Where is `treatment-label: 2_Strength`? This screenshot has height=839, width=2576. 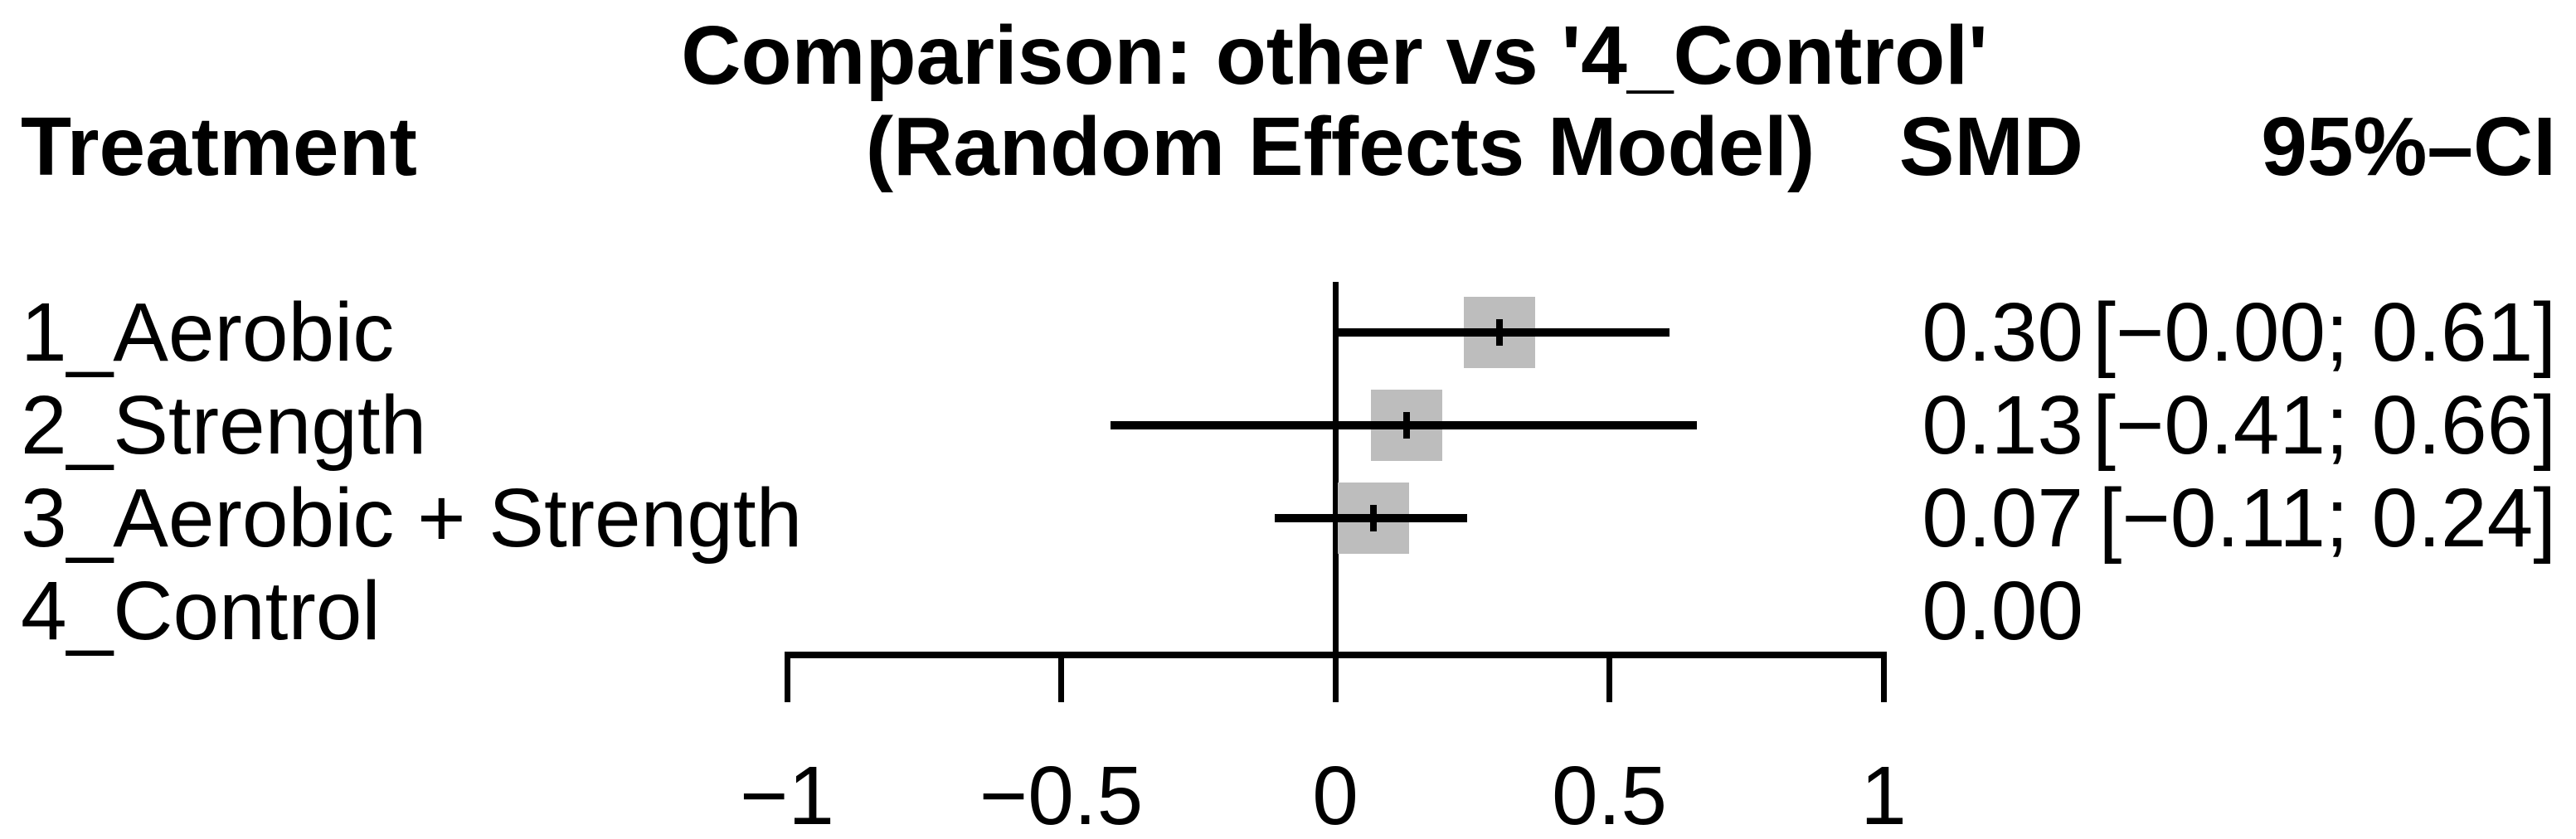 treatment-label: 2_Strength is located at coordinates (224, 425).